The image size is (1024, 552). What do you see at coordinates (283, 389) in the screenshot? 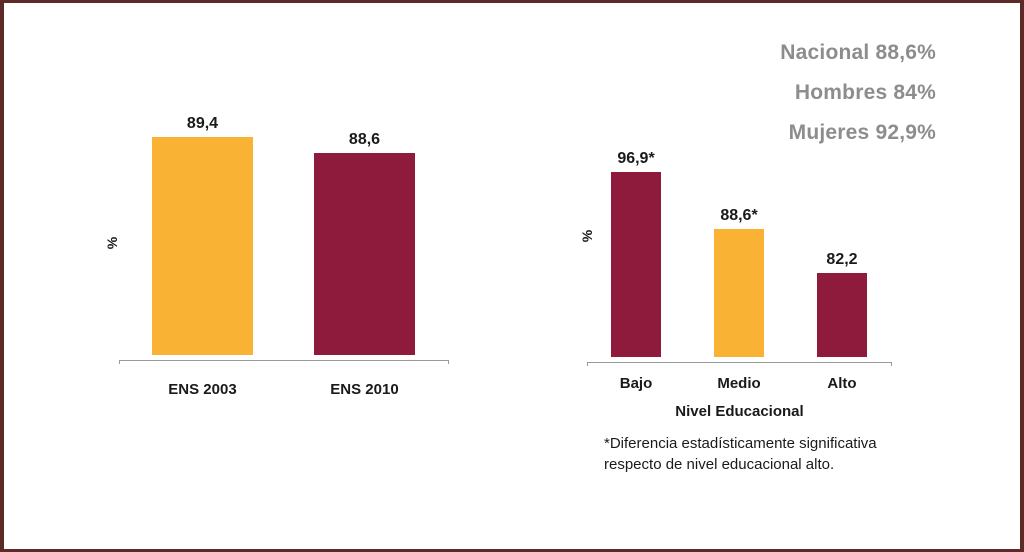
I see `category-row: ENS 2003 ENS 2010` at bounding box center [283, 389].